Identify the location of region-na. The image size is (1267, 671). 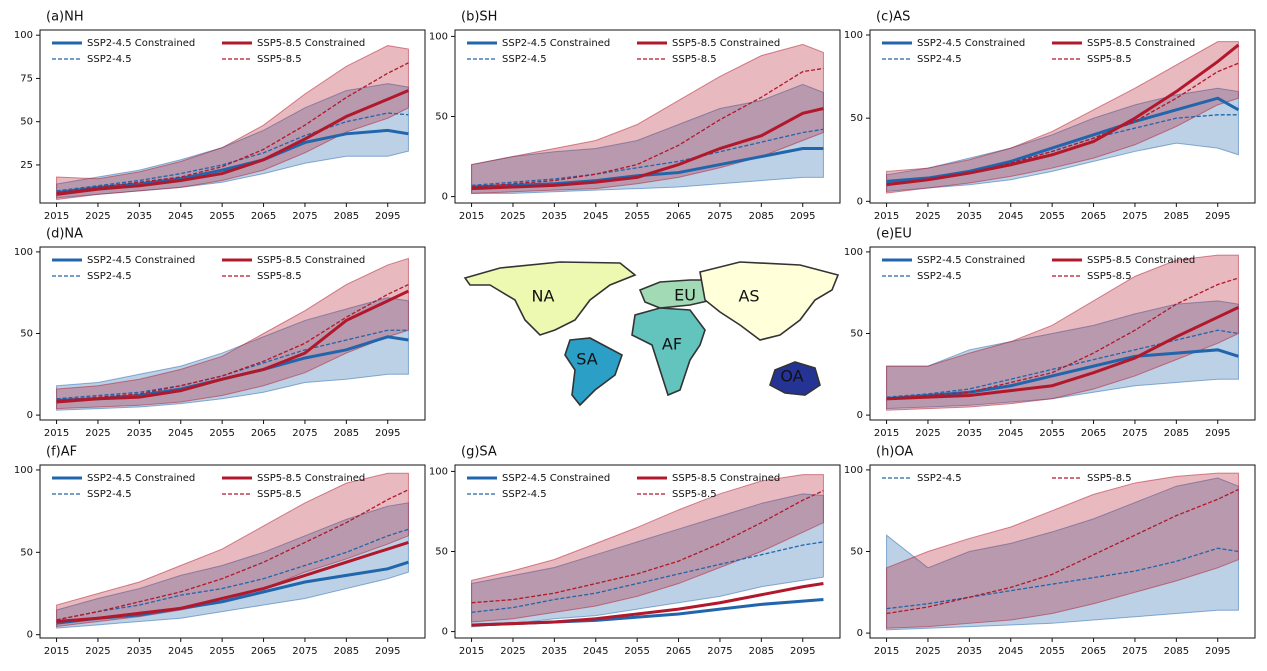
(550, 298).